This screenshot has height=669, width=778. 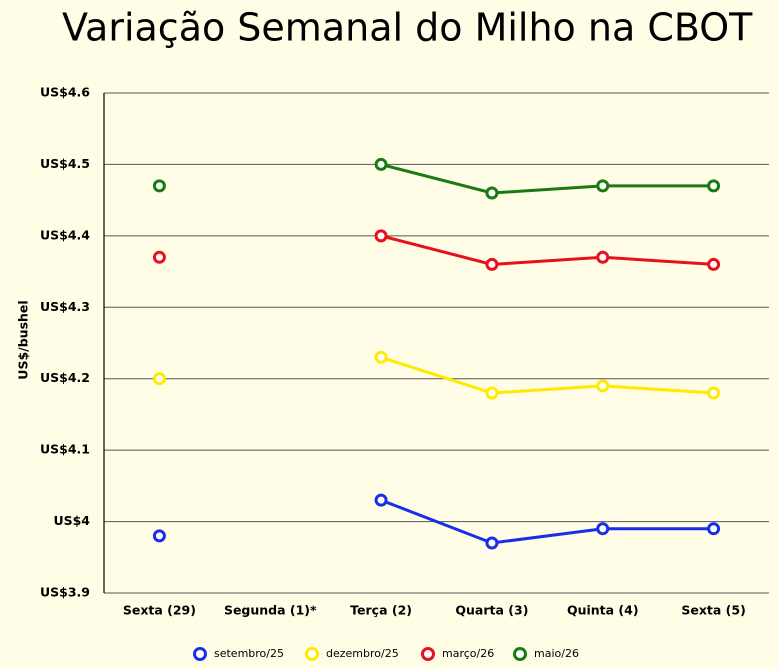 I want to click on y-tick-label: US$4.3, so click(x=65, y=306).